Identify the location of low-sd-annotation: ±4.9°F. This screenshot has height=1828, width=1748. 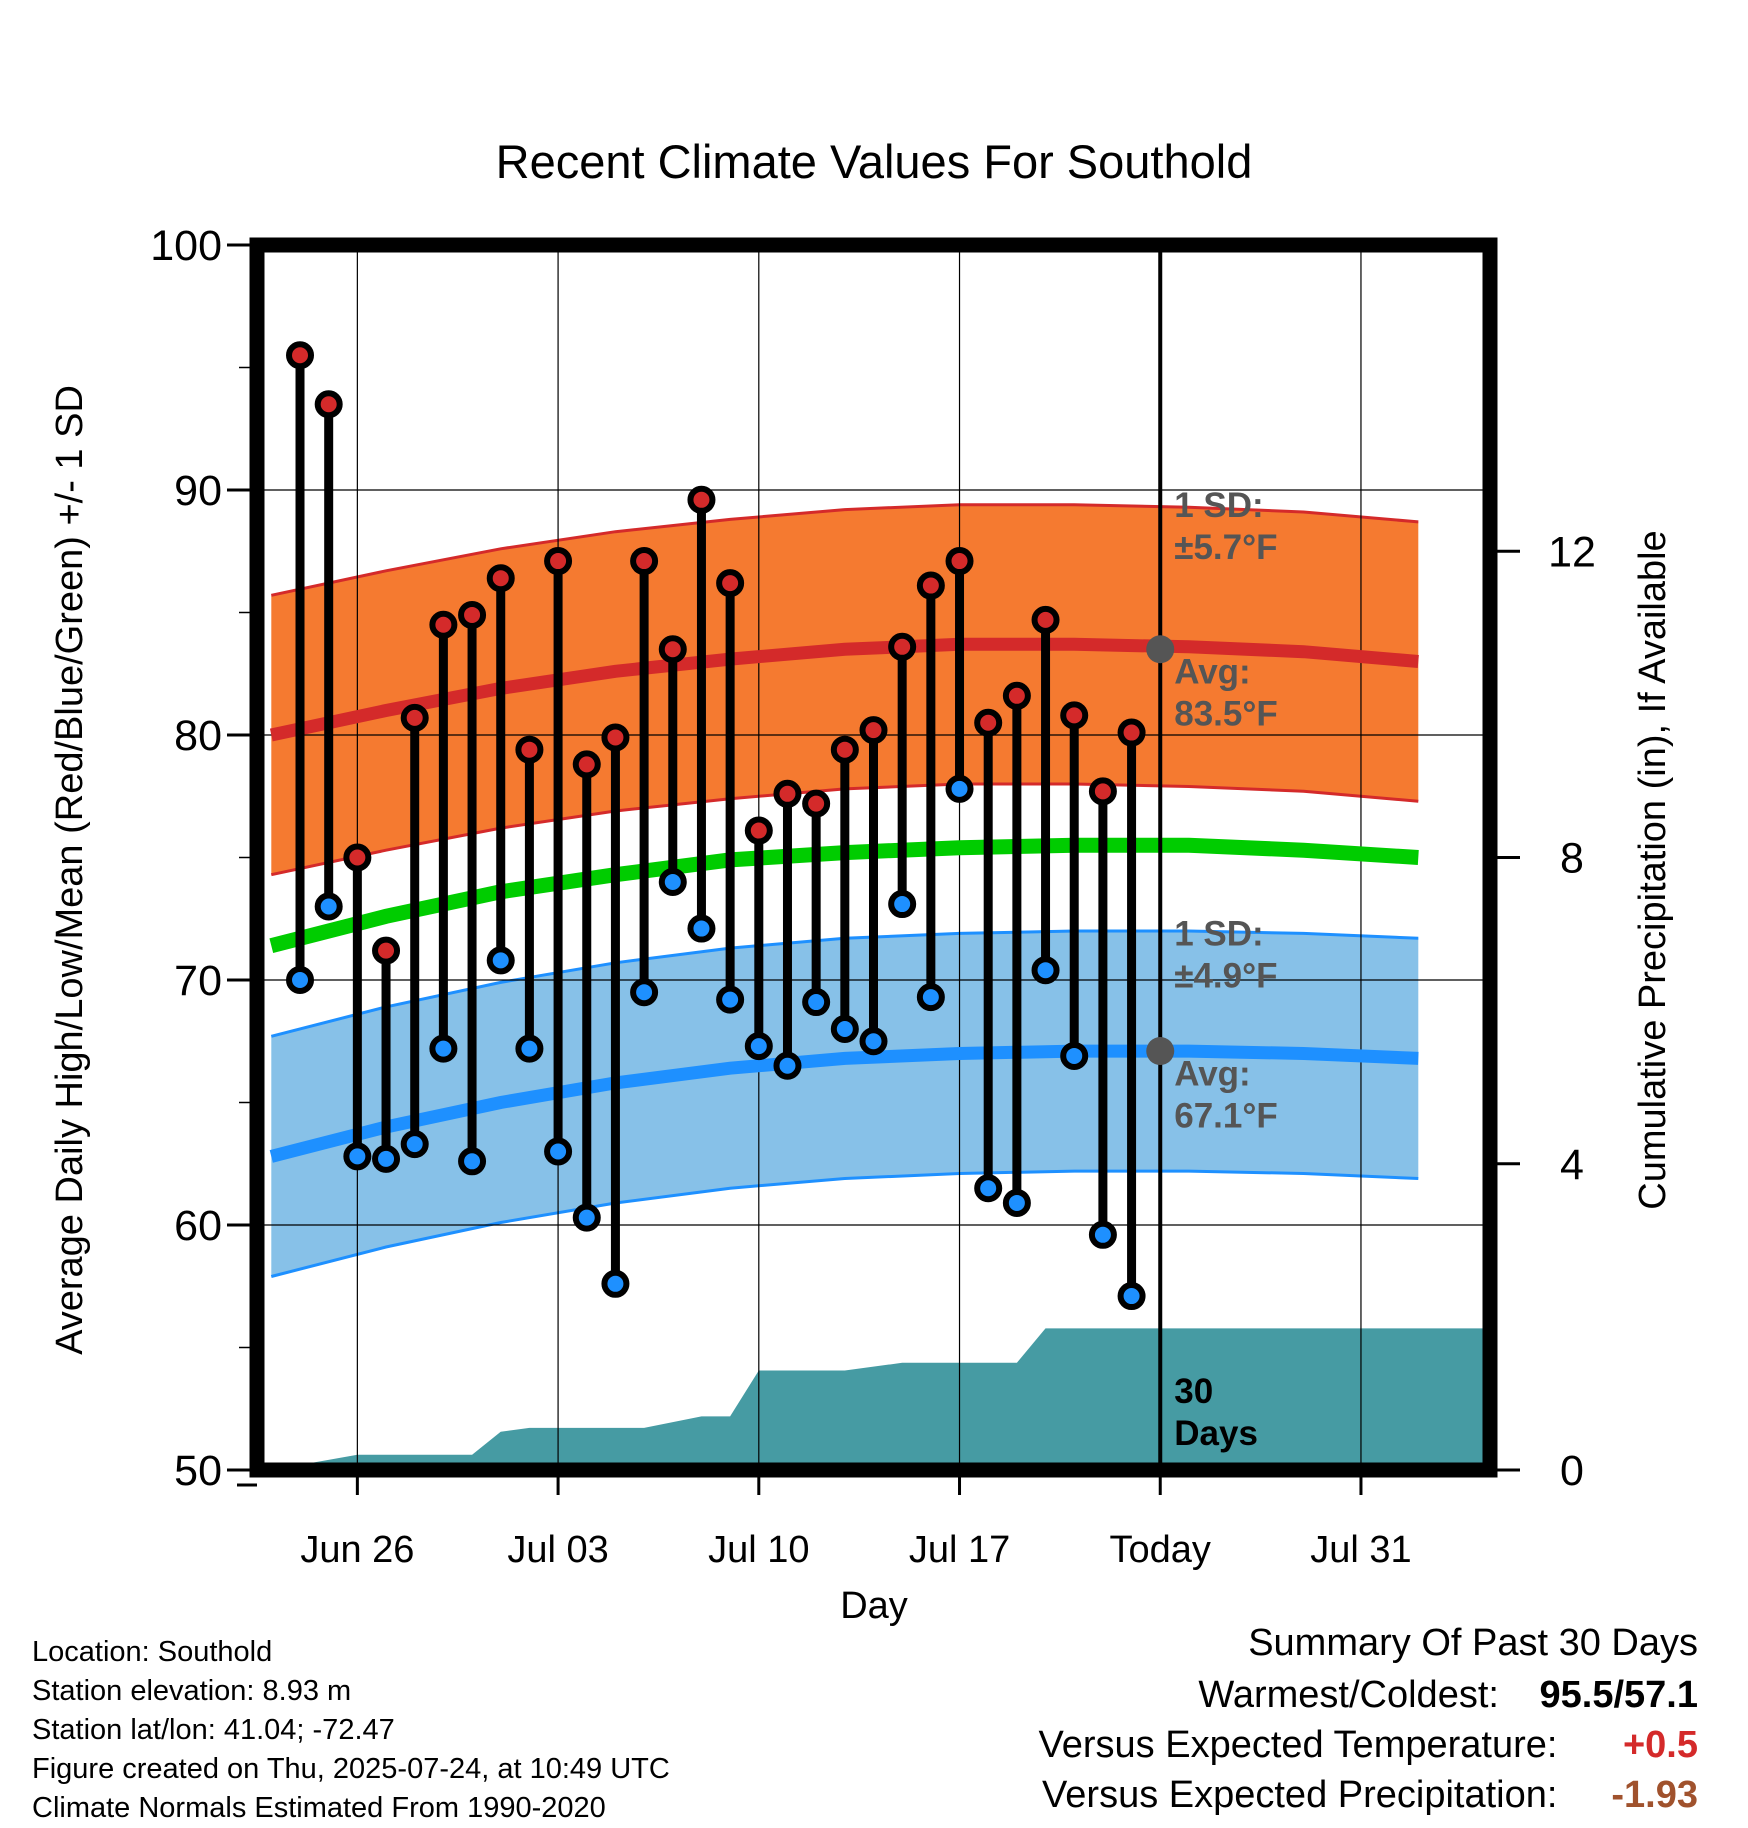
(1225, 976).